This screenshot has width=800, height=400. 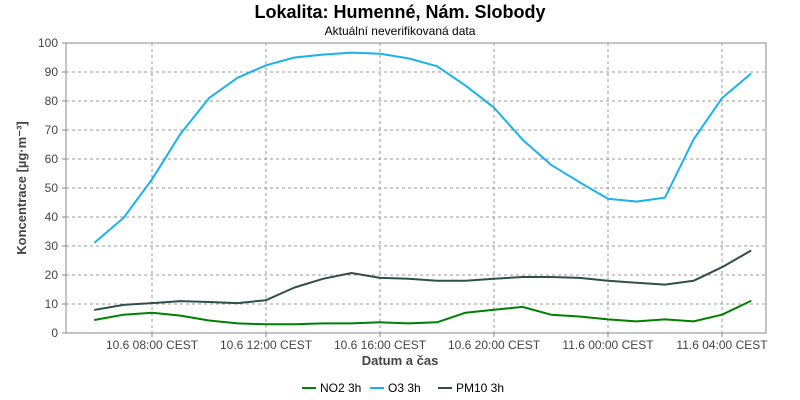 I want to click on x-axis-label: Datum a čas, so click(x=400, y=360).